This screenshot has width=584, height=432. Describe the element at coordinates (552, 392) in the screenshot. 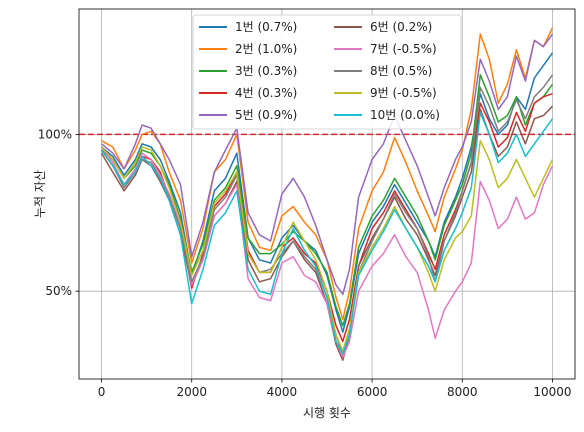

I see `x-tick-label: 10000` at that location.